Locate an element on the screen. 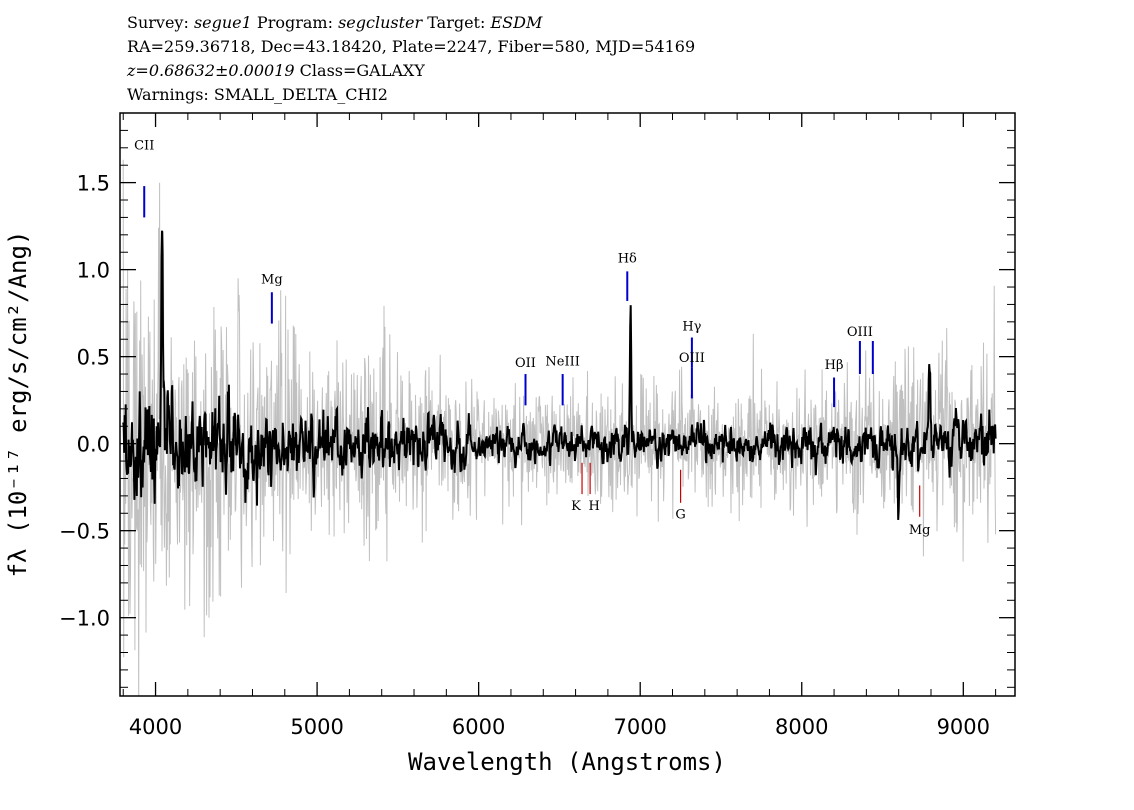 The height and width of the screenshot is (810, 1134). header-line-3: z=0.68632±0.00019 Class=GALAXY is located at coordinates (276, 71).